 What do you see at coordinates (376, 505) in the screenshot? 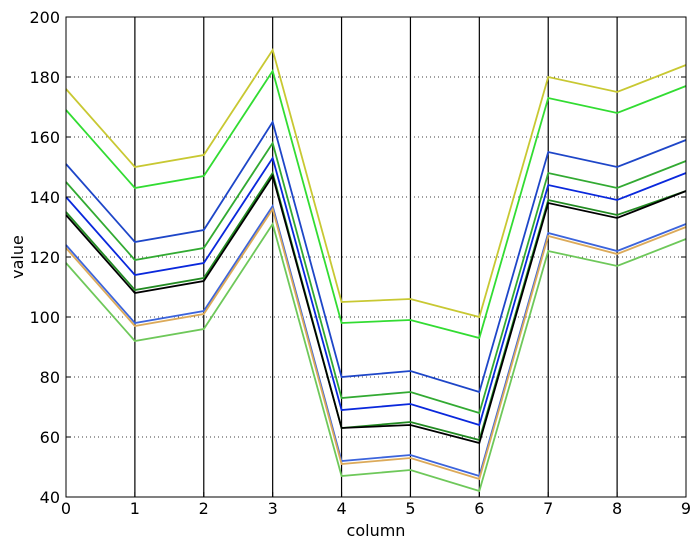
I see `x-axis-ticks: 0 1 2 3 4 5 6 7 8 9` at bounding box center [376, 505].